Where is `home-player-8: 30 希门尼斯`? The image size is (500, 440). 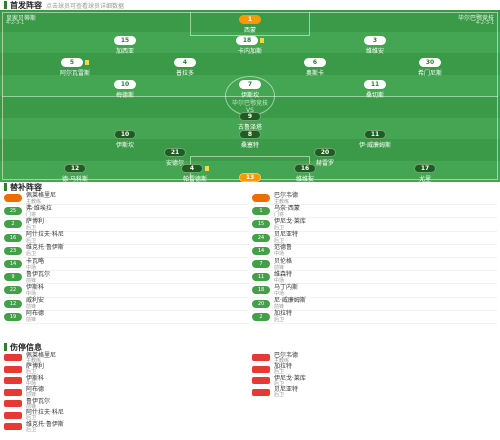
home-player-8: 30 希门尼斯 is located at coordinates (430, 67).